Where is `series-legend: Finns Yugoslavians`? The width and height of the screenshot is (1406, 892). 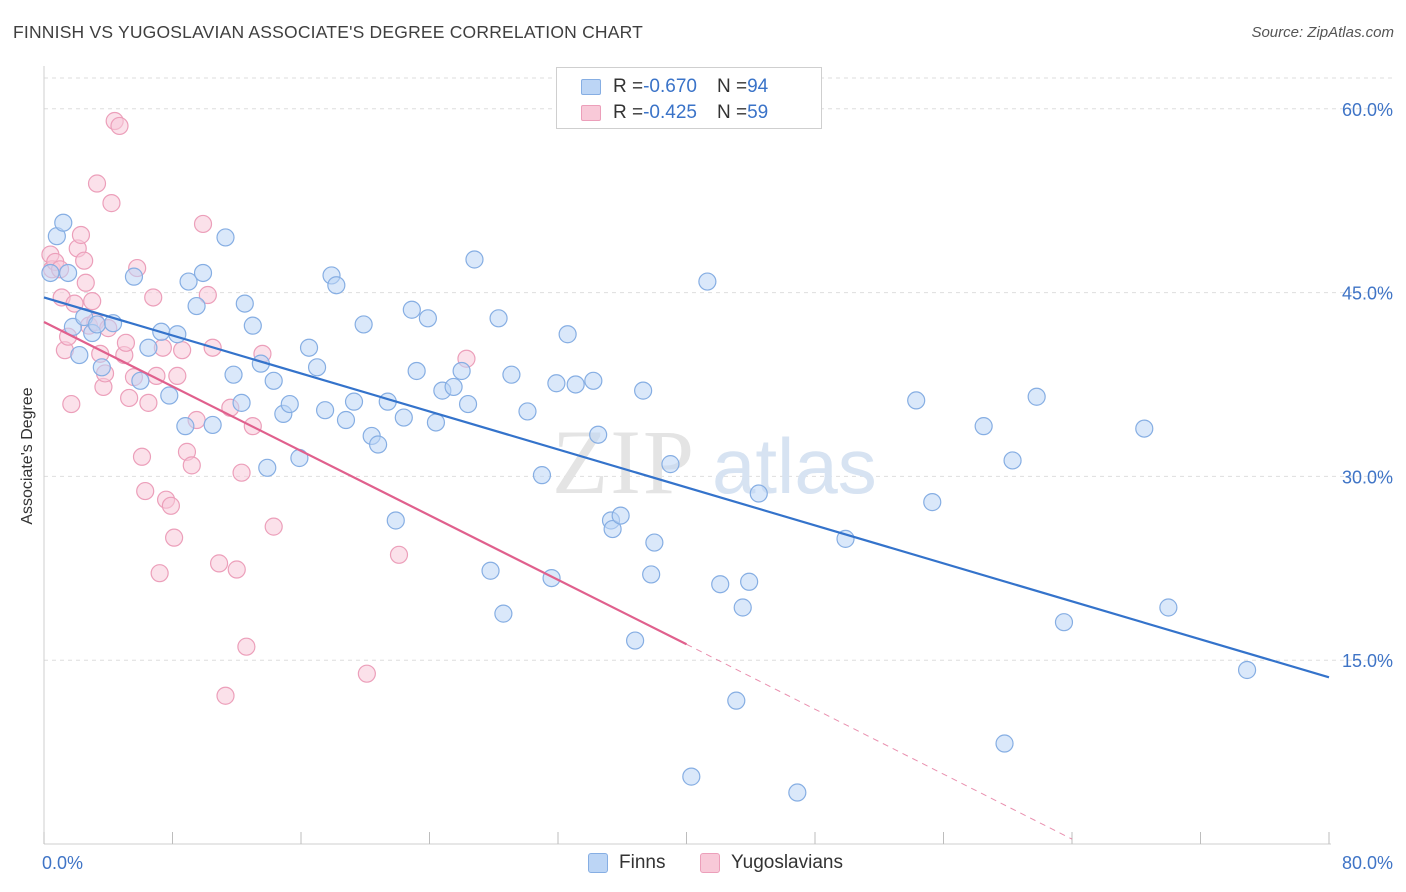 series-legend: Finns Yugoslavians is located at coordinates (703, 864).